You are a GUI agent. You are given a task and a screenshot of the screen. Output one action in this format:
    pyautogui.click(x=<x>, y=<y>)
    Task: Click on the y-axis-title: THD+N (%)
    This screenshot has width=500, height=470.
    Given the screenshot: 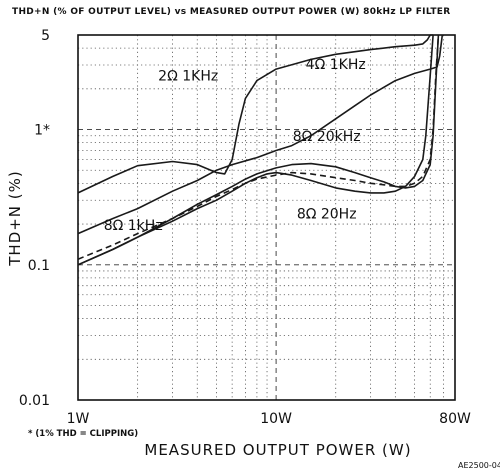 What is the action you would take?
    pyautogui.click(x=15, y=218)
    